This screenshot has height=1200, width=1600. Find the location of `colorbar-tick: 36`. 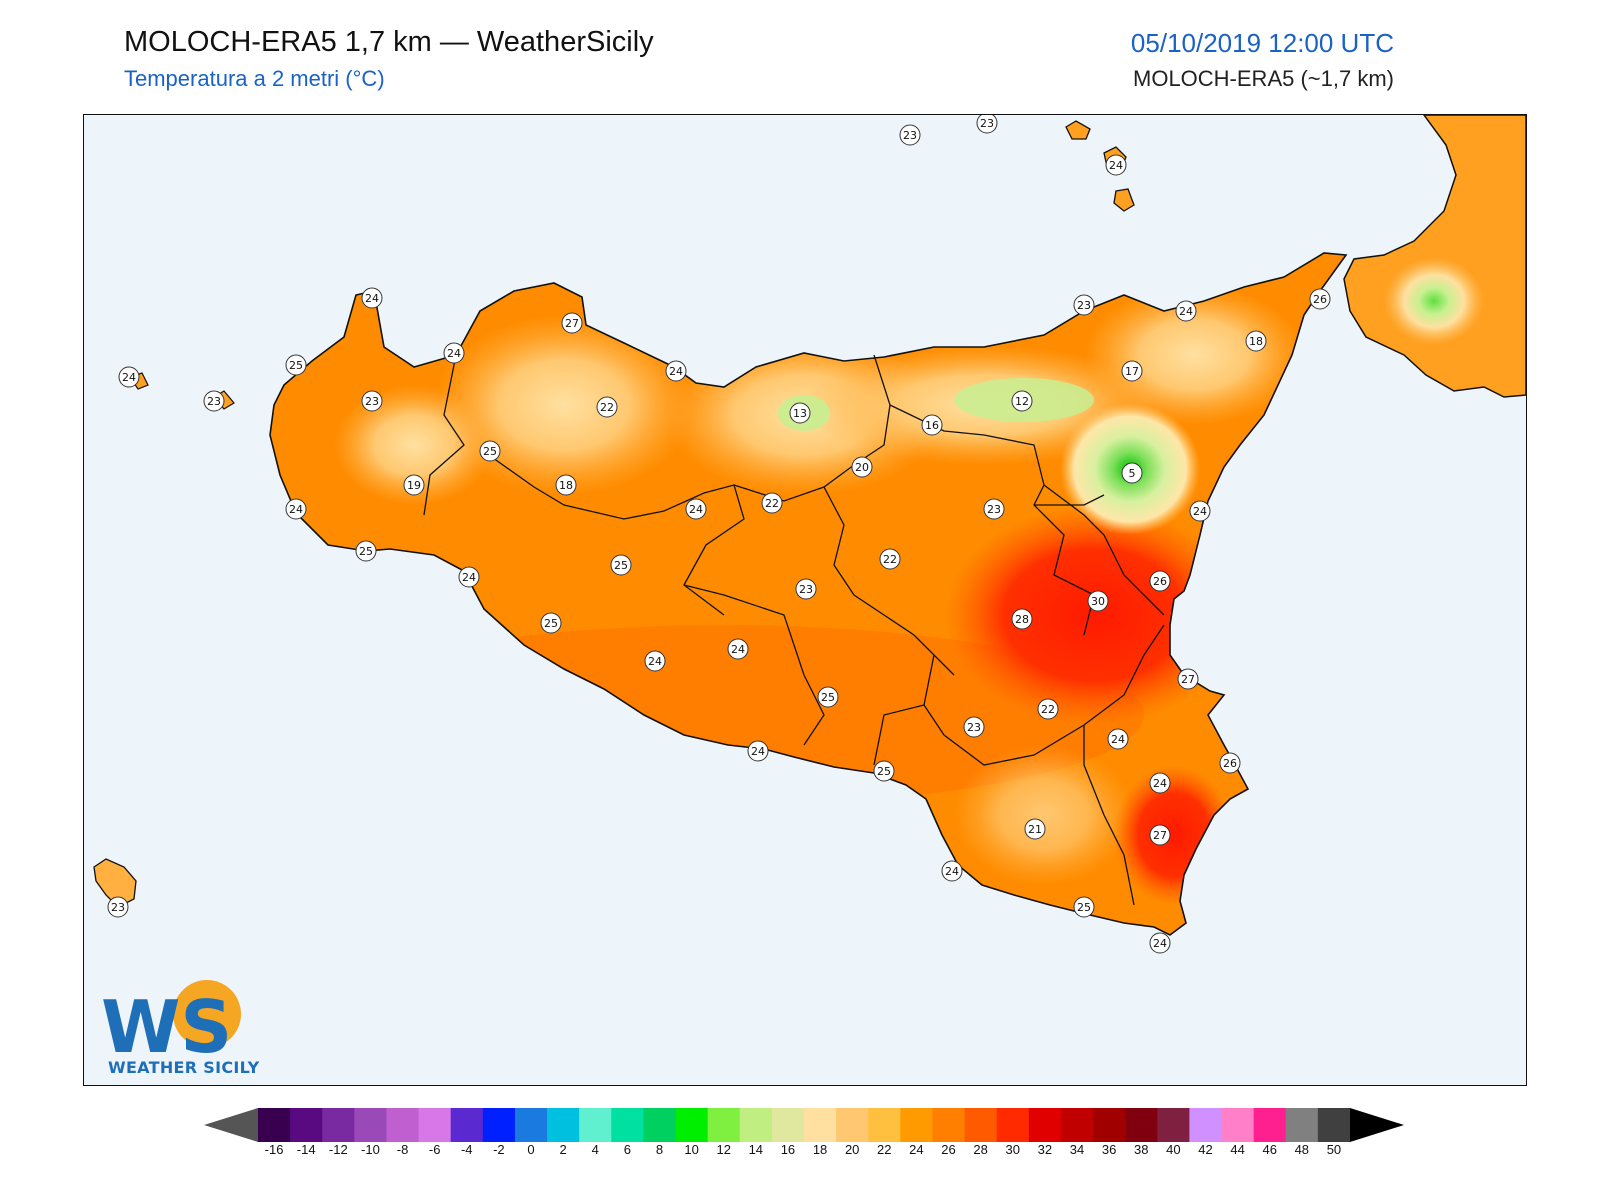

colorbar-tick: 36 is located at coordinates (1109, 1149).